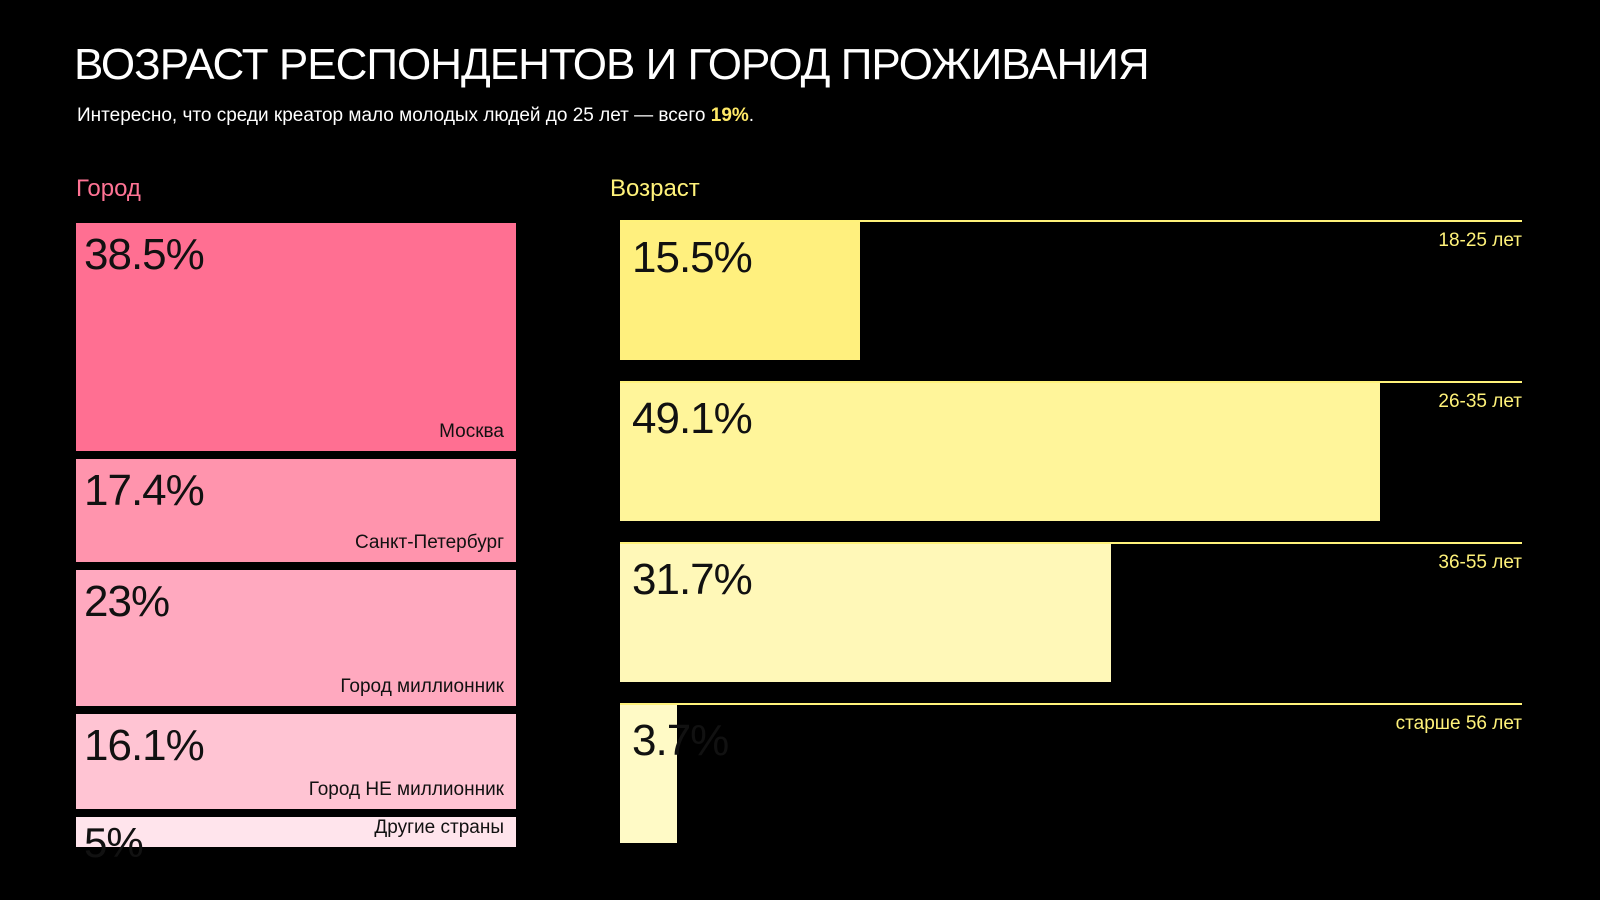  I want to click on age-category-label: 18-25 лет, so click(1480, 240).